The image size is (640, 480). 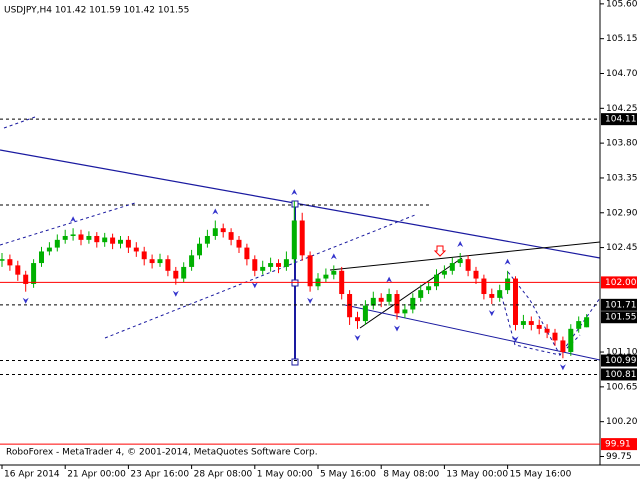 I want to click on x-tick-label: 28 Apr 08:00, so click(x=223, y=475).